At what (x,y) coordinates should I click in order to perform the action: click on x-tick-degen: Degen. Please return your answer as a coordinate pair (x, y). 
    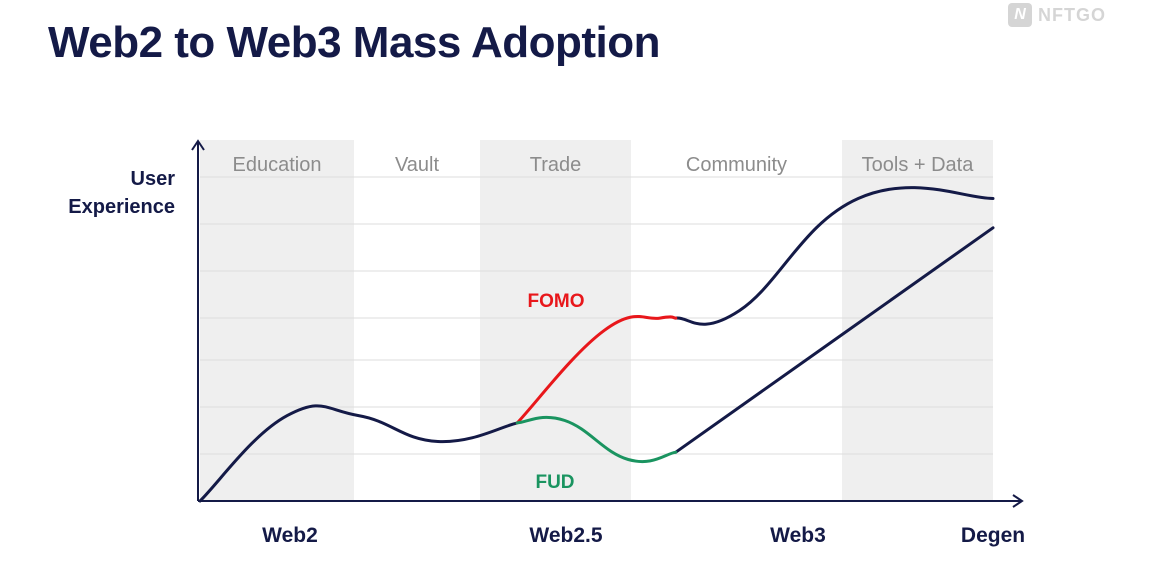
    Looking at the image, I should click on (993, 535).